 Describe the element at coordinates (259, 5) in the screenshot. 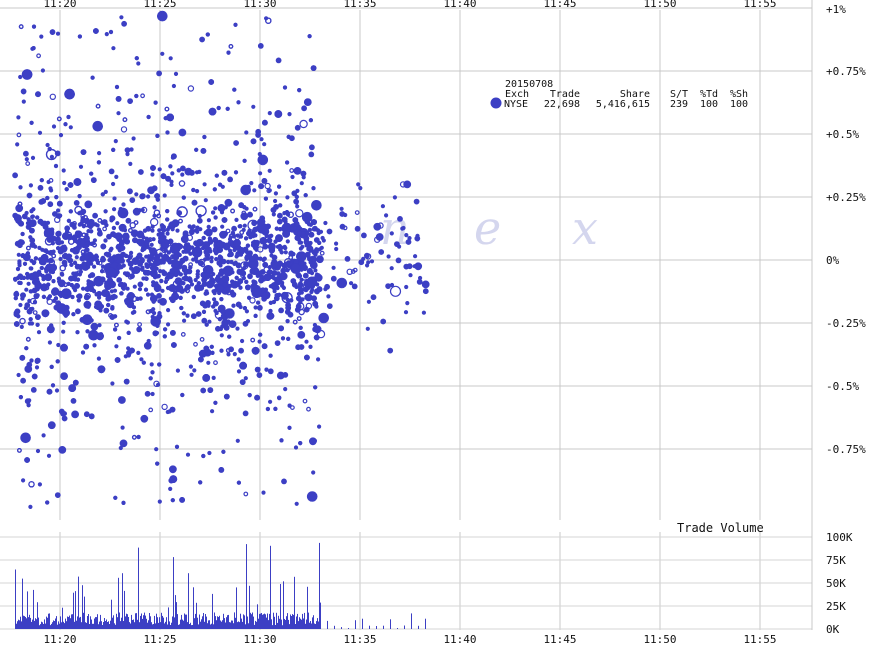

I see `x-tick-top: 11:30` at that location.